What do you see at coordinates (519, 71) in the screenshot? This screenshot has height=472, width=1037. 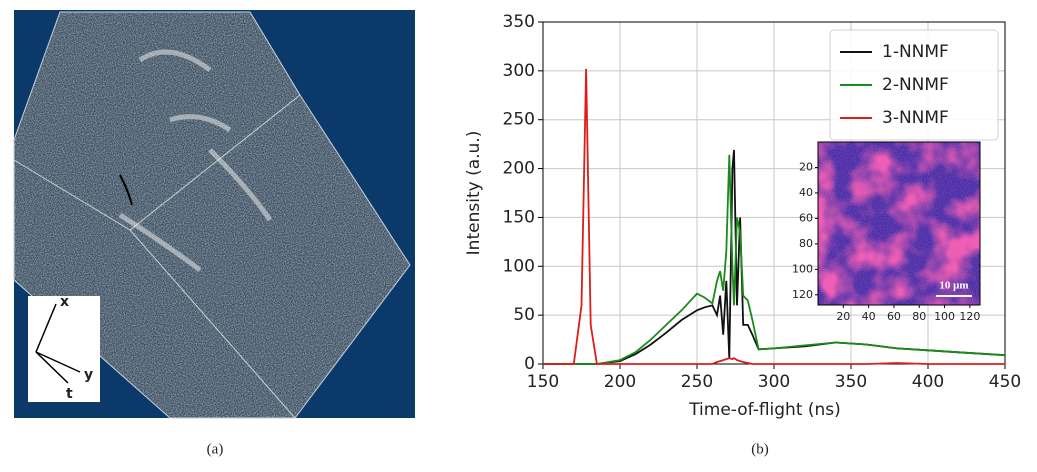 I see `y-tick-label: 300` at bounding box center [519, 71].